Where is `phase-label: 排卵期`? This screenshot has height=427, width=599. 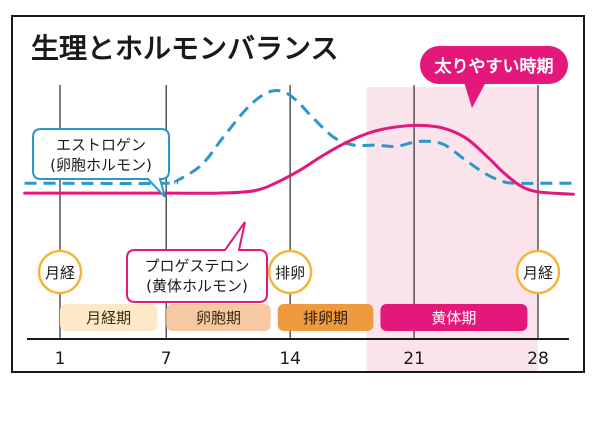
phase-label: 排卵期 is located at coordinates (325, 318).